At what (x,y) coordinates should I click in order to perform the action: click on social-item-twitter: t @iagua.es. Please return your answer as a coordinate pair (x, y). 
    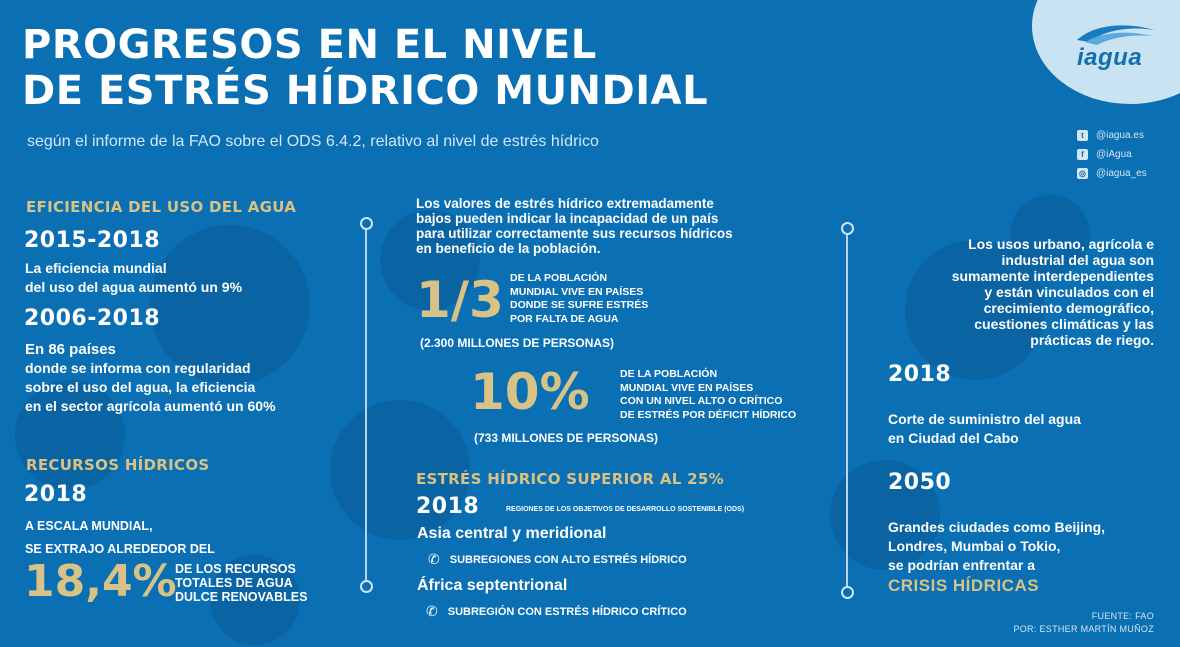
    Looking at the image, I should click on (1112, 135).